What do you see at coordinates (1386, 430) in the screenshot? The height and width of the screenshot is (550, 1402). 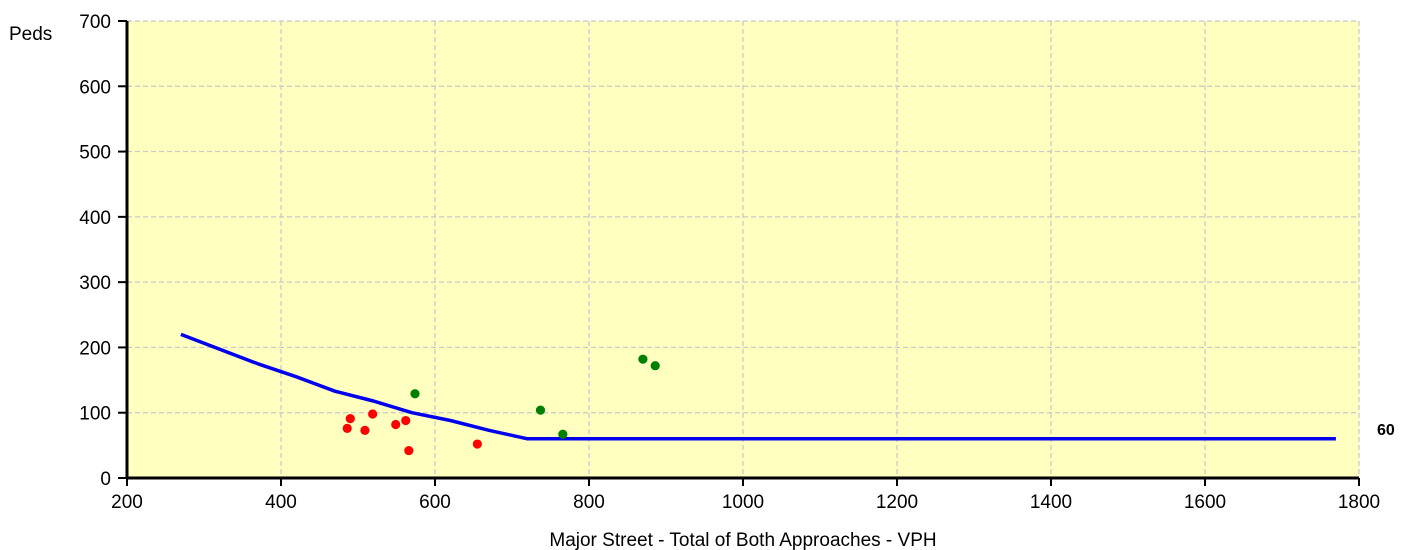 I see `threshold-end-label: 60` at bounding box center [1386, 430].